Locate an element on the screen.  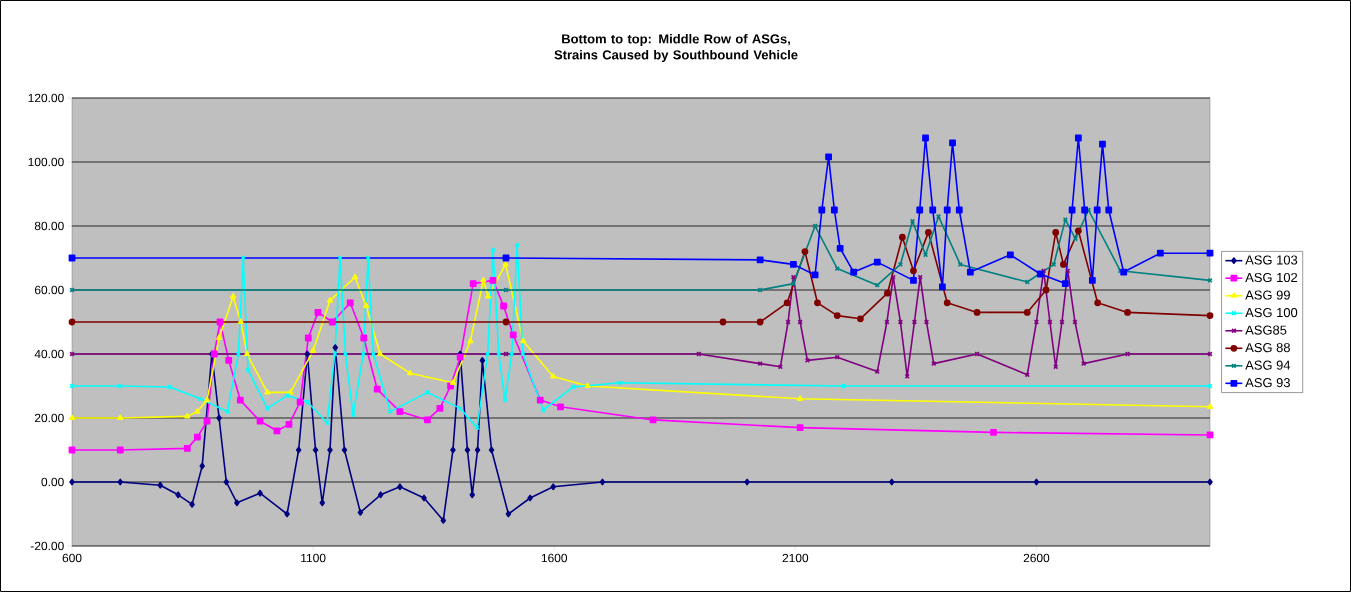
legend-label: ASG 94 is located at coordinates (1268, 365).